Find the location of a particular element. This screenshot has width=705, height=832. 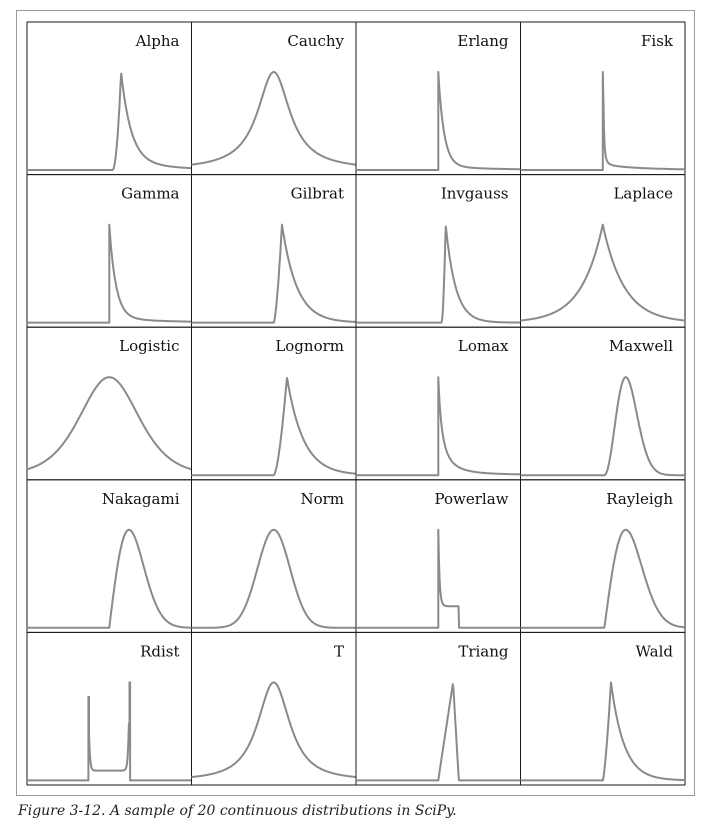

panel-laplace: Laplace is located at coordinates (603, 251).